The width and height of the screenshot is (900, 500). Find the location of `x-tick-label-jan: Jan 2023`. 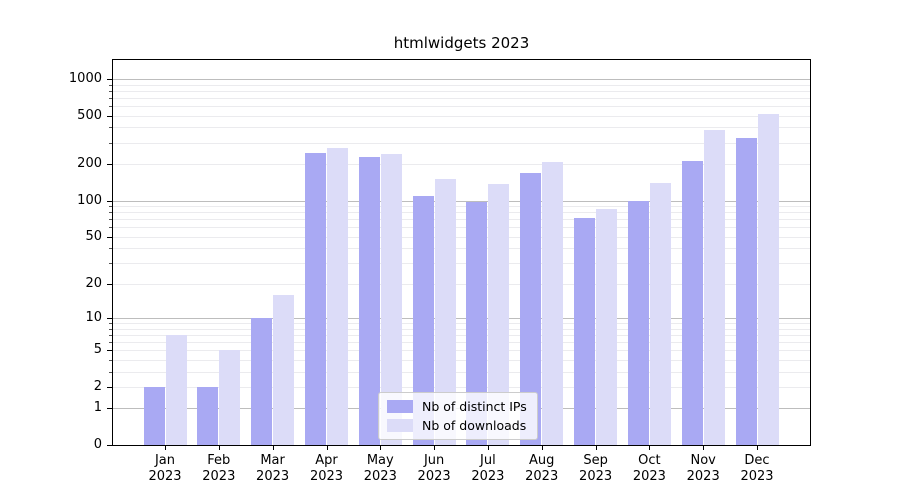

x-tick-label-jan: Jan 2023 is located at coordinates (165, 468).